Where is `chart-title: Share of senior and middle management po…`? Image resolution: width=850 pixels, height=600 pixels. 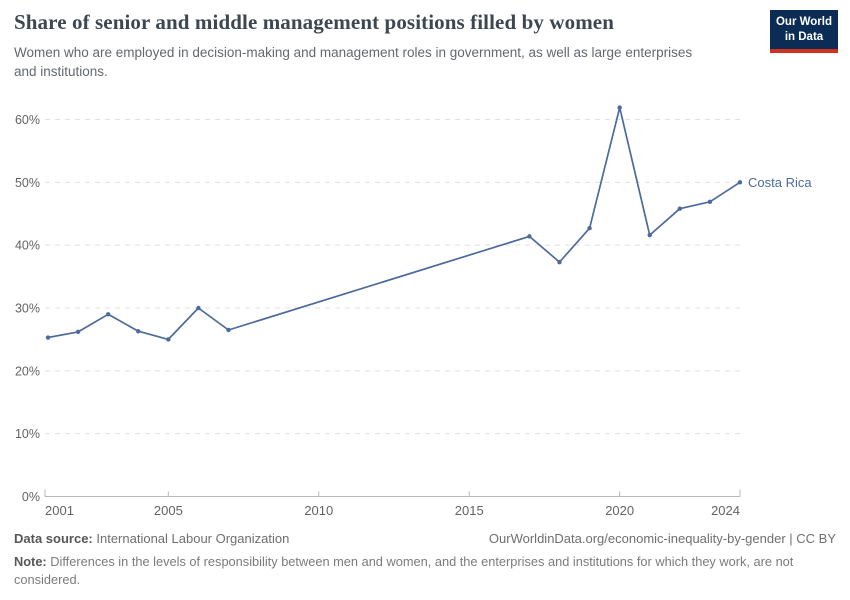
chart-title: Share of senior and middle management po… is located at coordinates (314, 22).